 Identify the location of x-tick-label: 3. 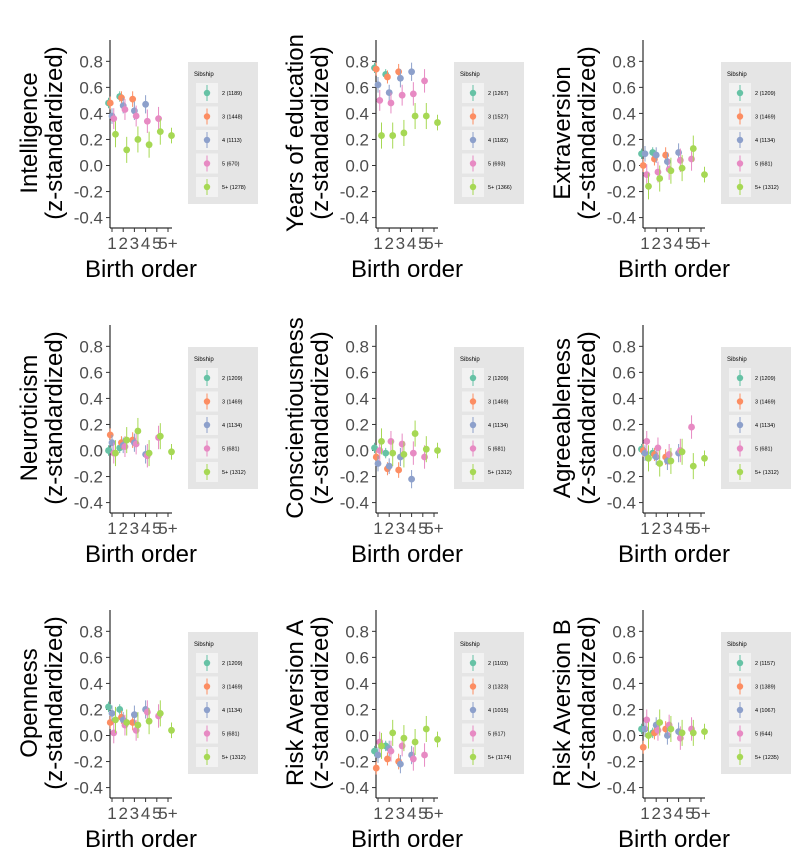
(400, 528).